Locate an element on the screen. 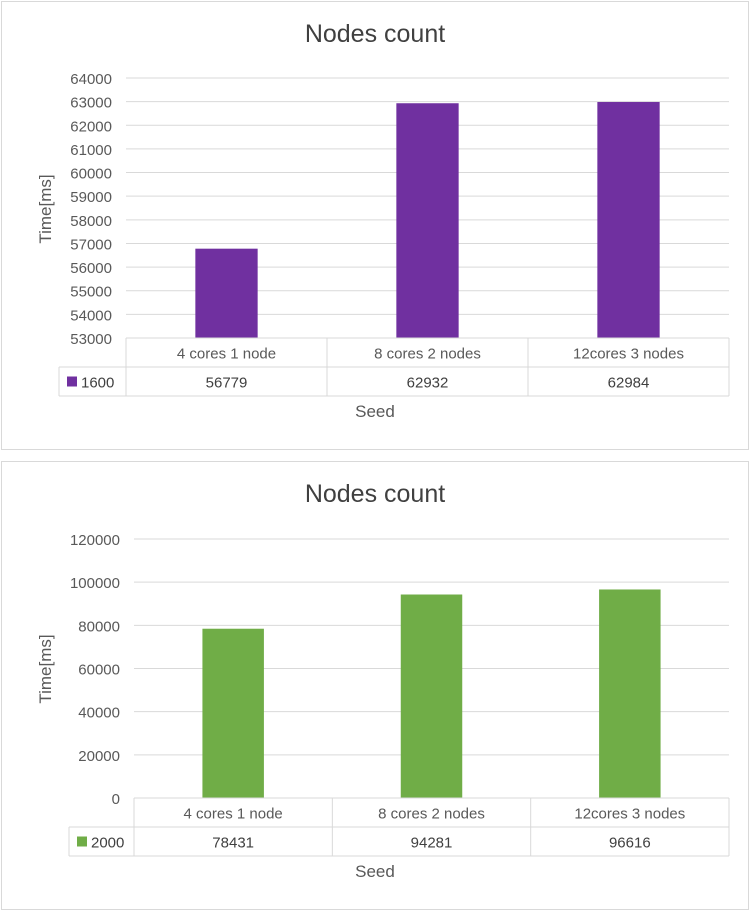 The width and height of the screenshot is (752, 912). y-tick-label: 120000 is located at coordinates (95, 540).